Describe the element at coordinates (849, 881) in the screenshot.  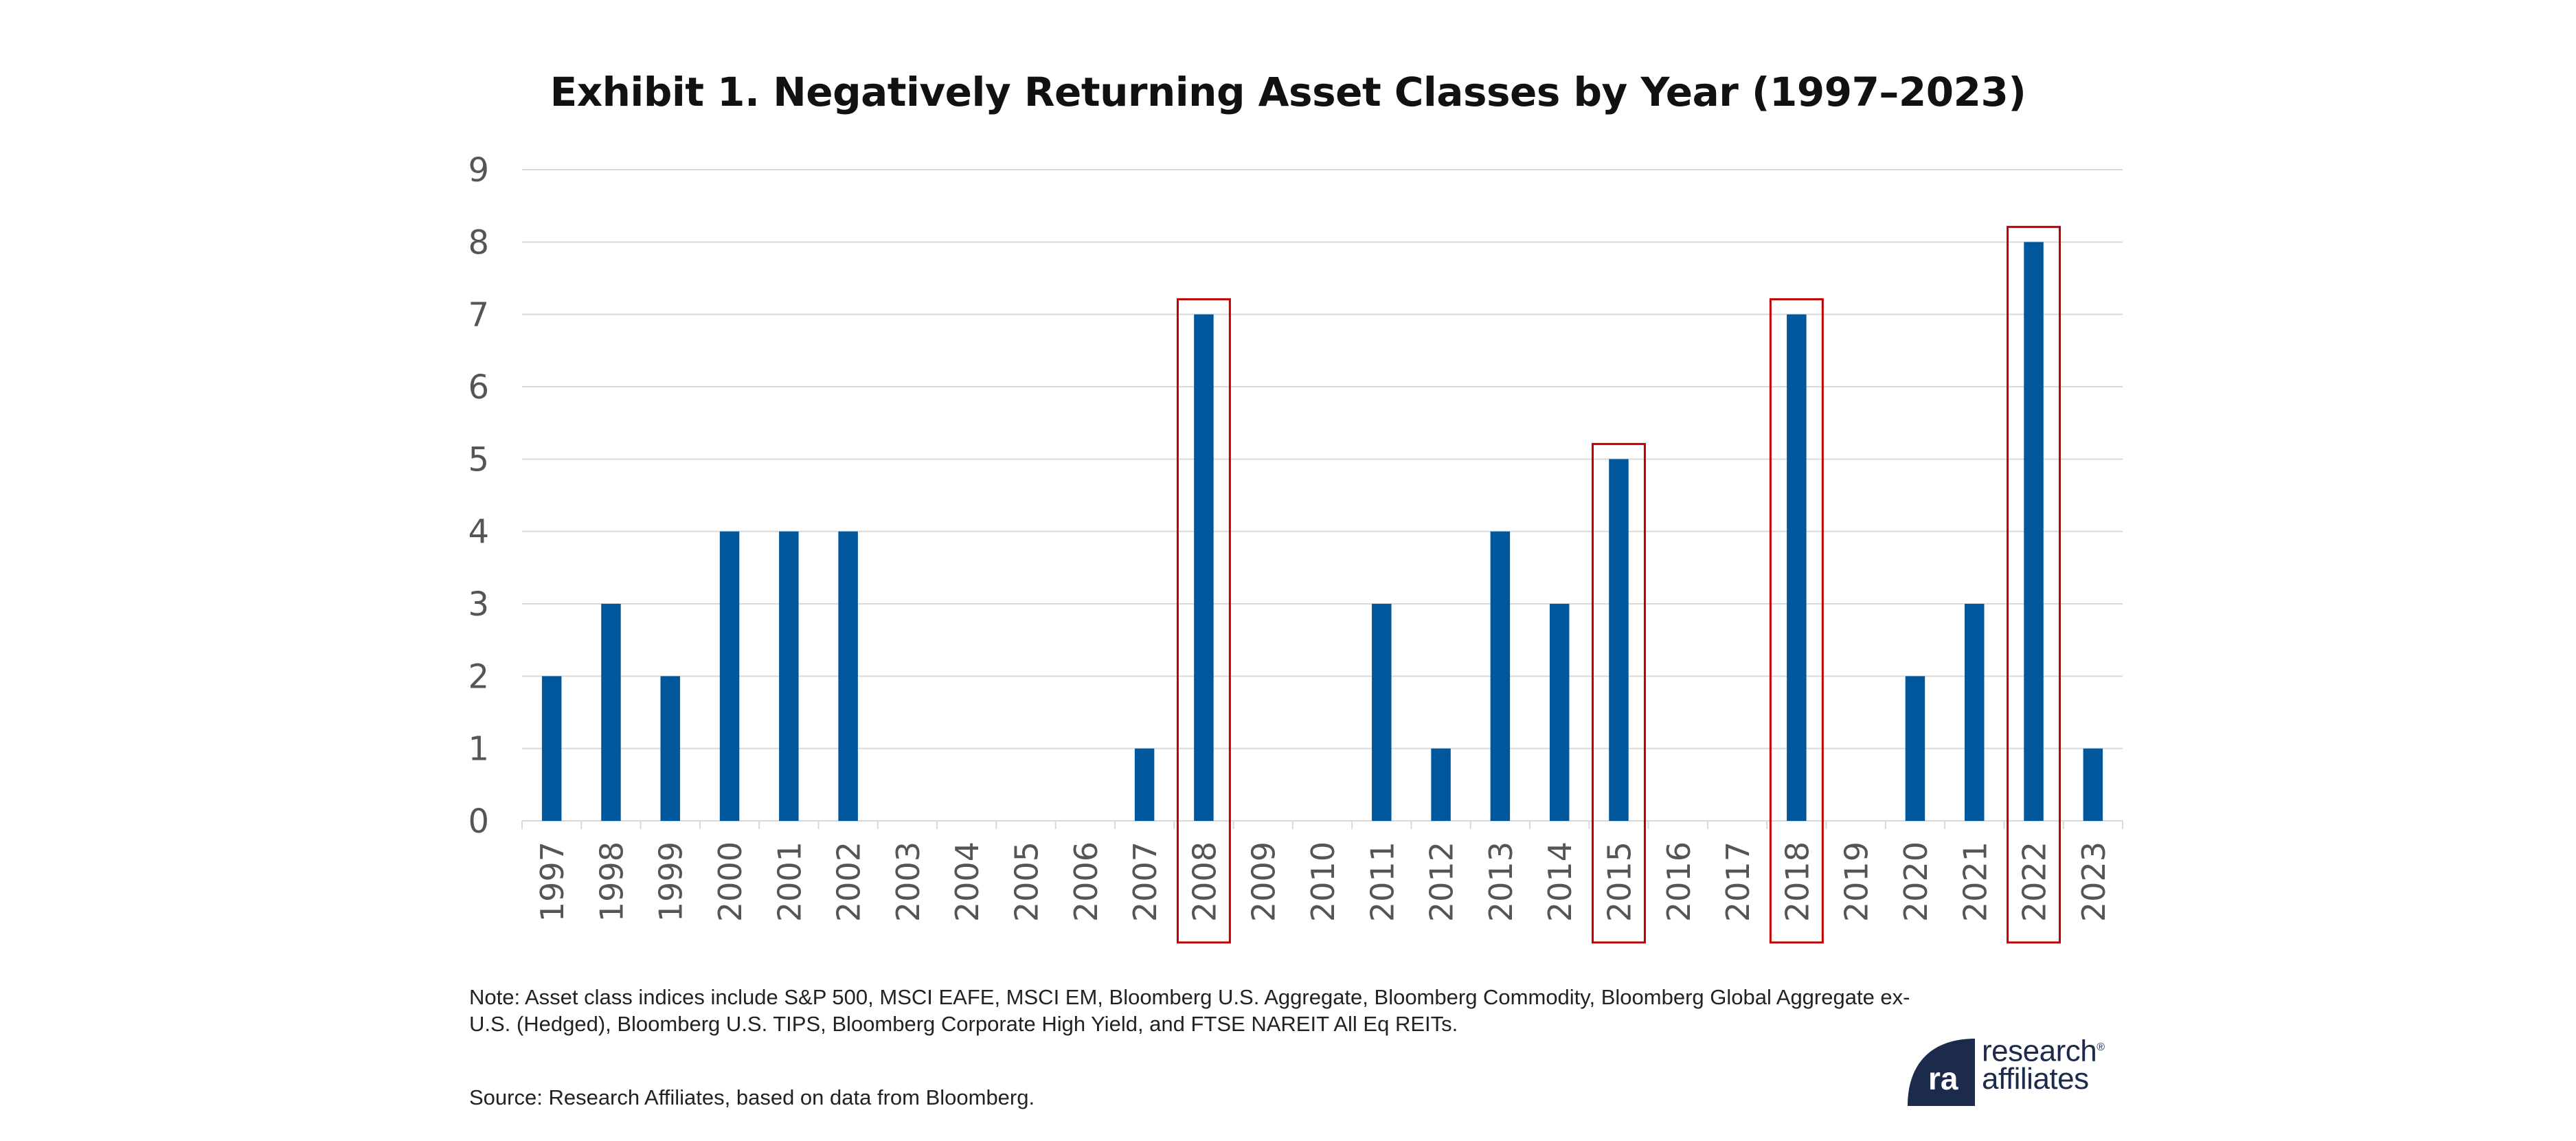
I see `x-tick-label: 2002` at that location.